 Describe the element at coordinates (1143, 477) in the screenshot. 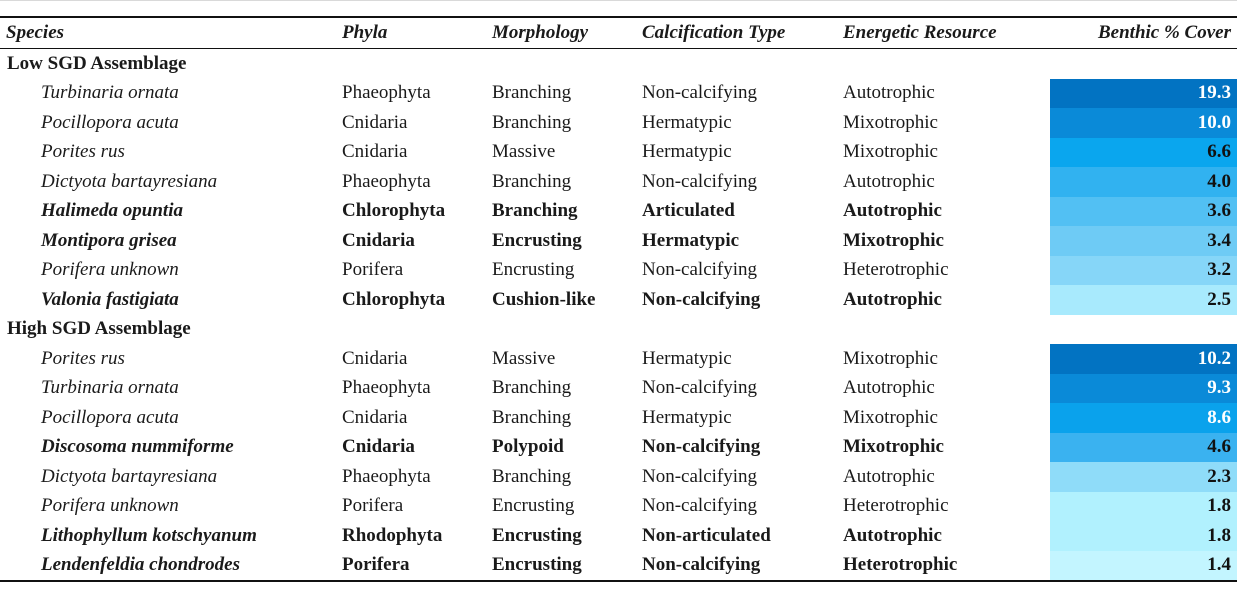

I see `benthic-cover-cell: 2.3` at that location.